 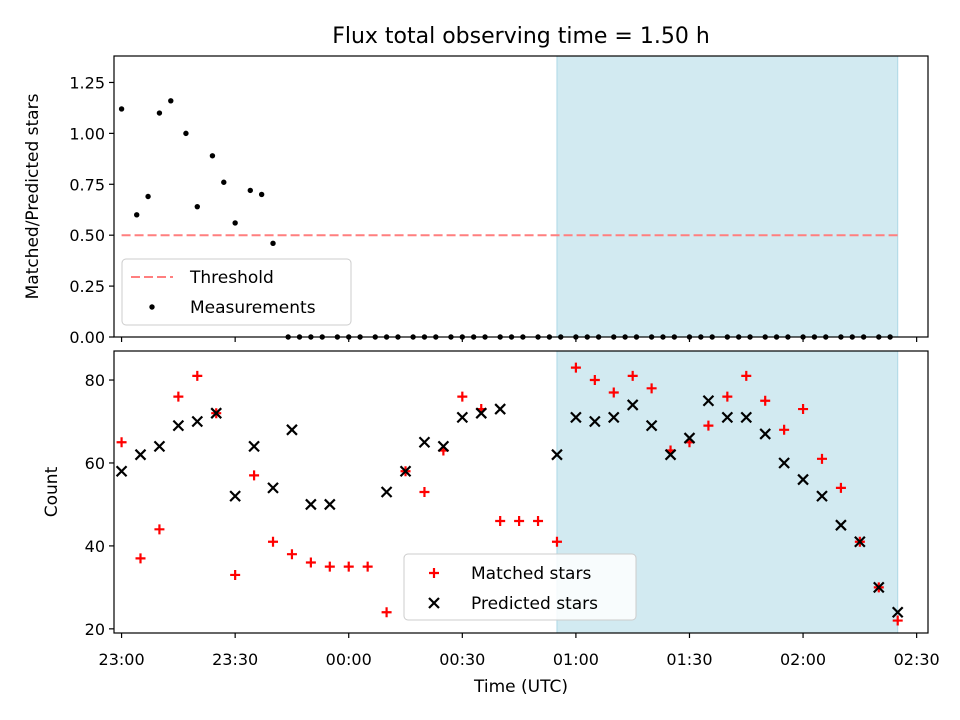 What do you see at coordinates (534, 604) in the screenshot?
I see `legend-predicted-label: Predicted stars` at bounding box center [534, 604].